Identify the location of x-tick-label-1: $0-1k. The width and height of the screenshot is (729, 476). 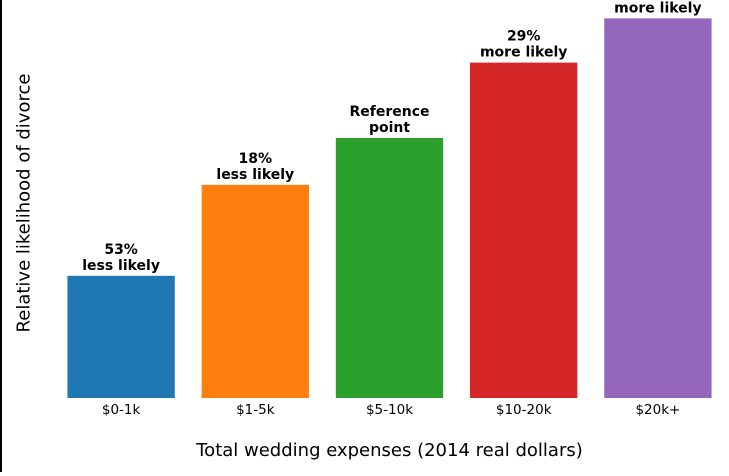
(121, 410).